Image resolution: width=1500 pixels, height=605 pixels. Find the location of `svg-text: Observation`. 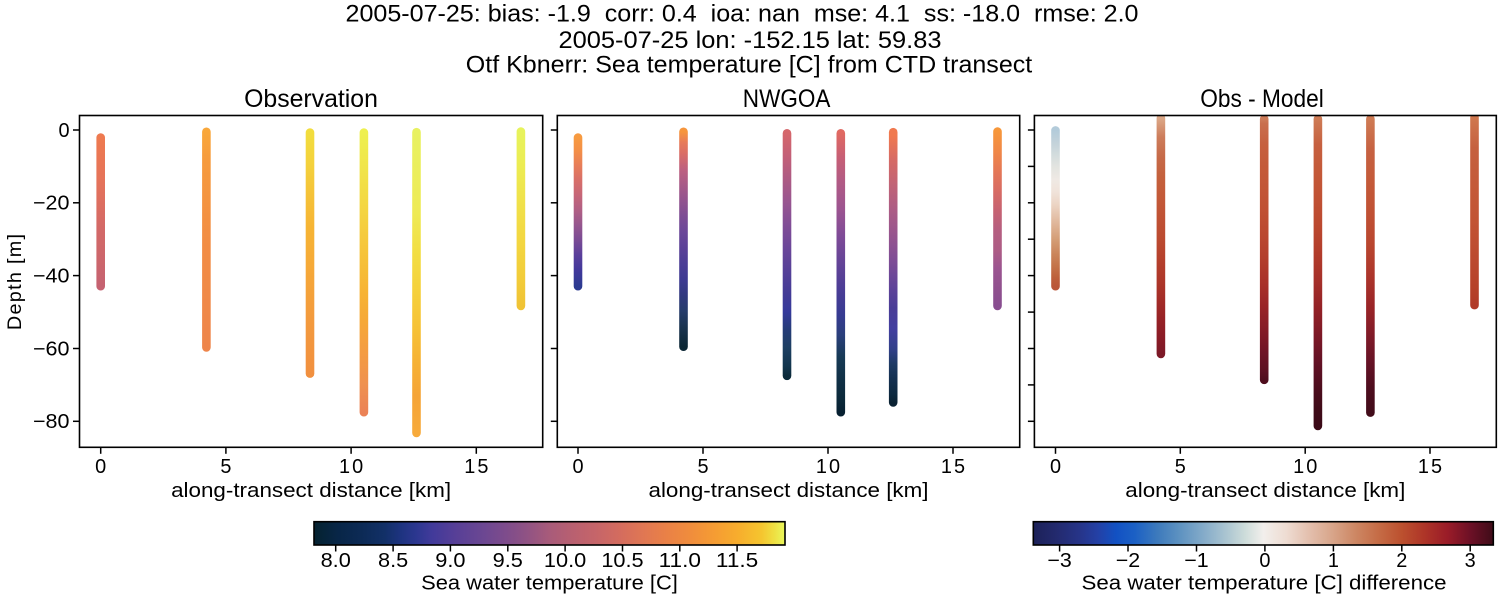

svg-text: Observation is located at coordinates (311, 99).